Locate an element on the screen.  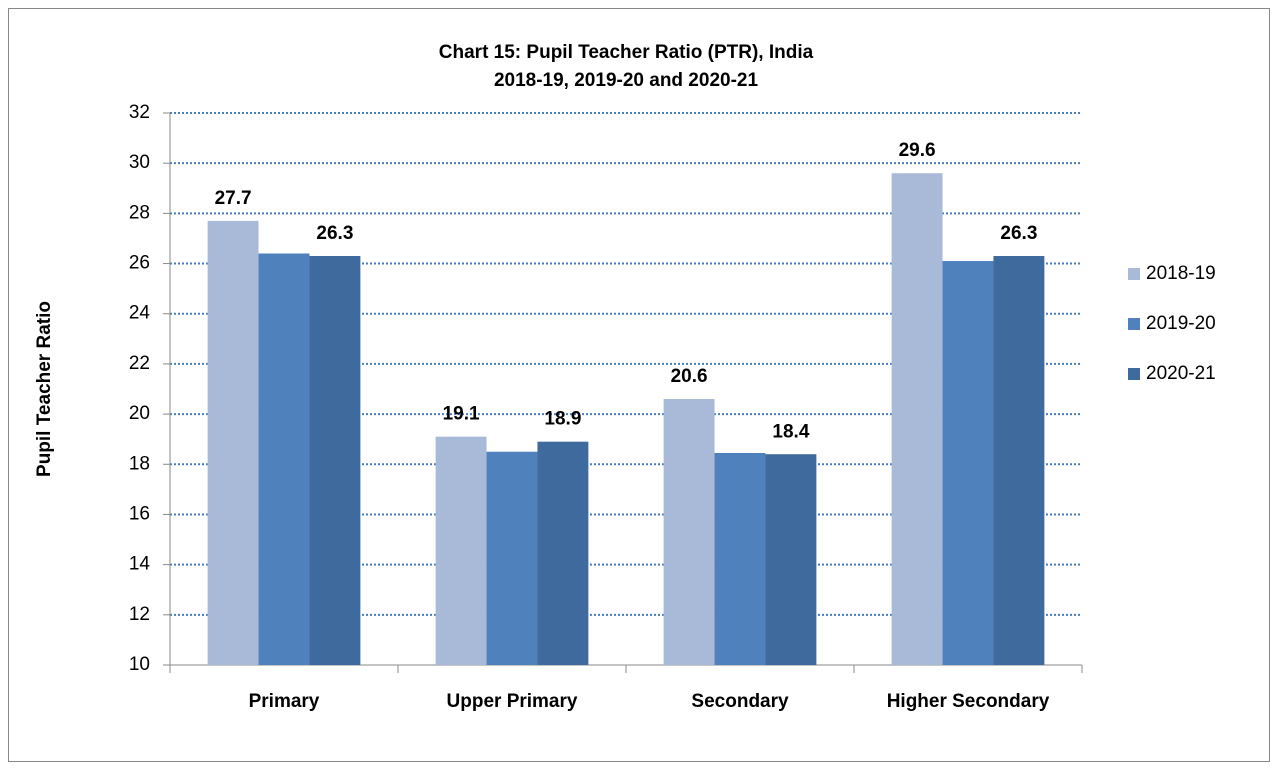
y-tick-label: 32 is located at coordinates (139, 112).